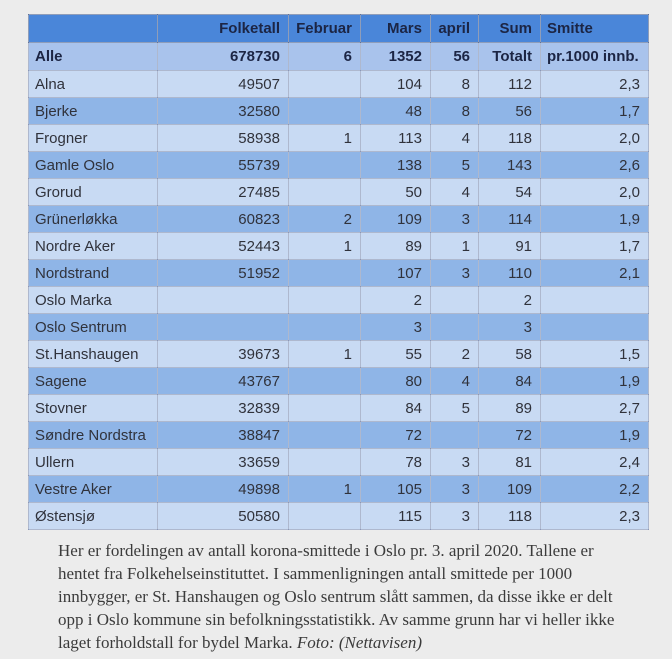 The image size is (672, 659). What do you see at coordinates (223, 462) in the screenshot?
I see `cell-folketall: 33659` at bounding box center [223, 462].